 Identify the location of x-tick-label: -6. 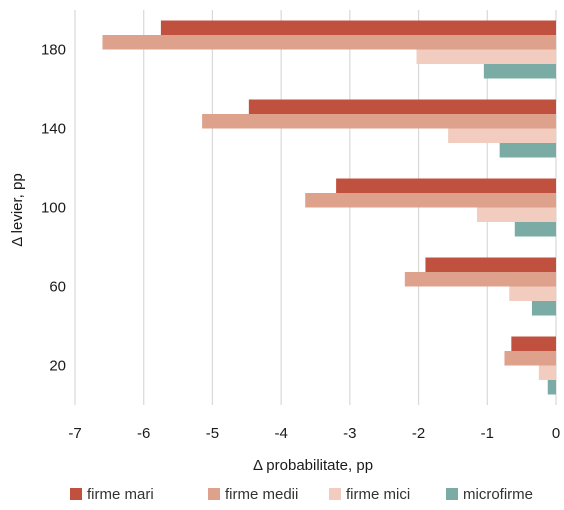
(143, 433).